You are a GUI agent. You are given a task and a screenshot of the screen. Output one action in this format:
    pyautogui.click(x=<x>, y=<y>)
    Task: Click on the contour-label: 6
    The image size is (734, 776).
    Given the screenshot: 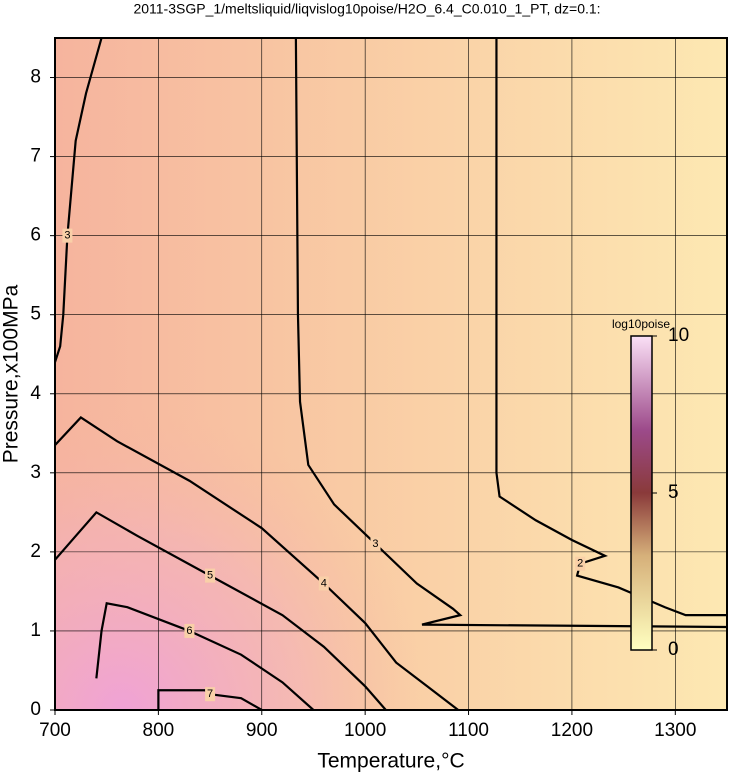 What is the action you would take?
    pyautogui.click(x=189, y=631)
    